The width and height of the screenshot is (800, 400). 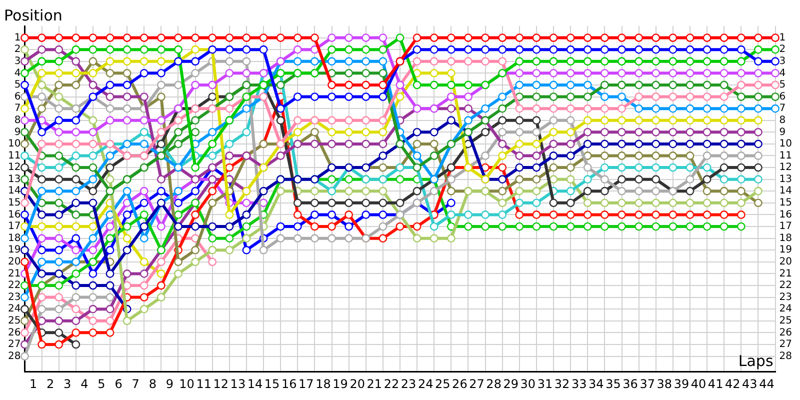 I want to click on y2-tick-label: 3, so click(x=782, y=61).